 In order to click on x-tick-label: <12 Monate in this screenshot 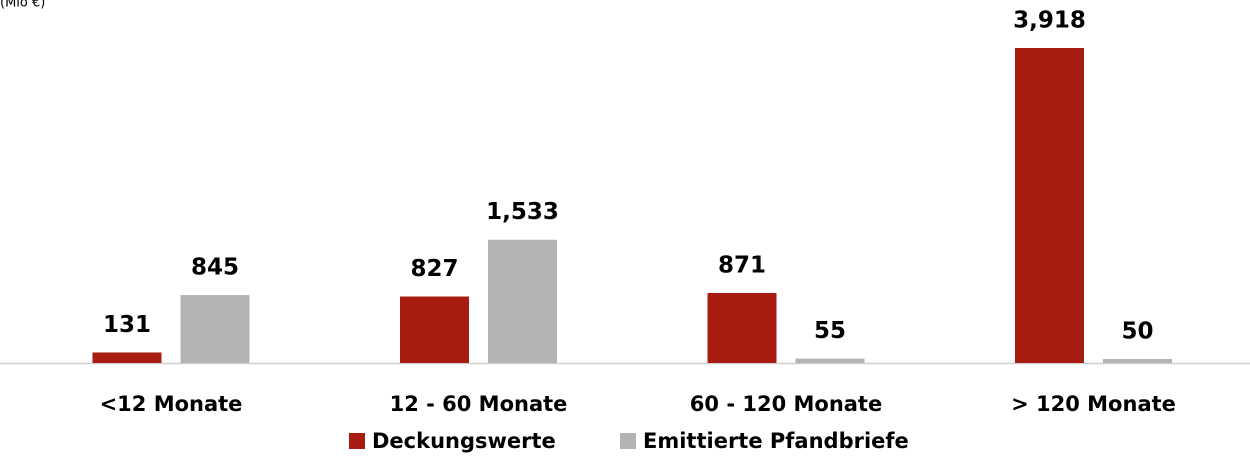, I will do `click(171, 404)`.